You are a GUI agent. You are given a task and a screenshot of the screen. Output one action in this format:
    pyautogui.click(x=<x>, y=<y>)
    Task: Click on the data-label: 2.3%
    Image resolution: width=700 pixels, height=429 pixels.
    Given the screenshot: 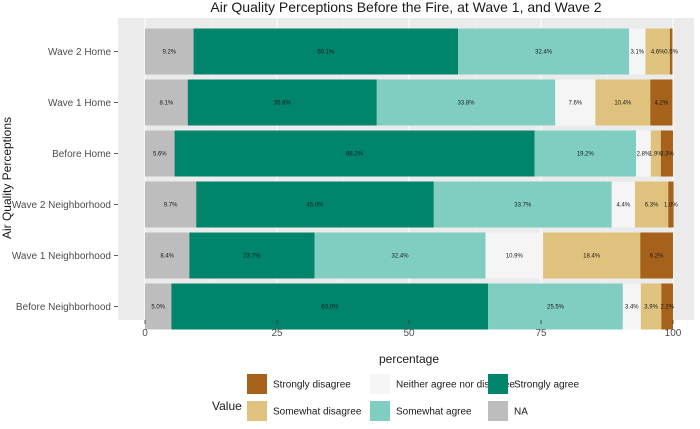 What is the action you would take?
    pyautogui.click(x=667, y=155)
    